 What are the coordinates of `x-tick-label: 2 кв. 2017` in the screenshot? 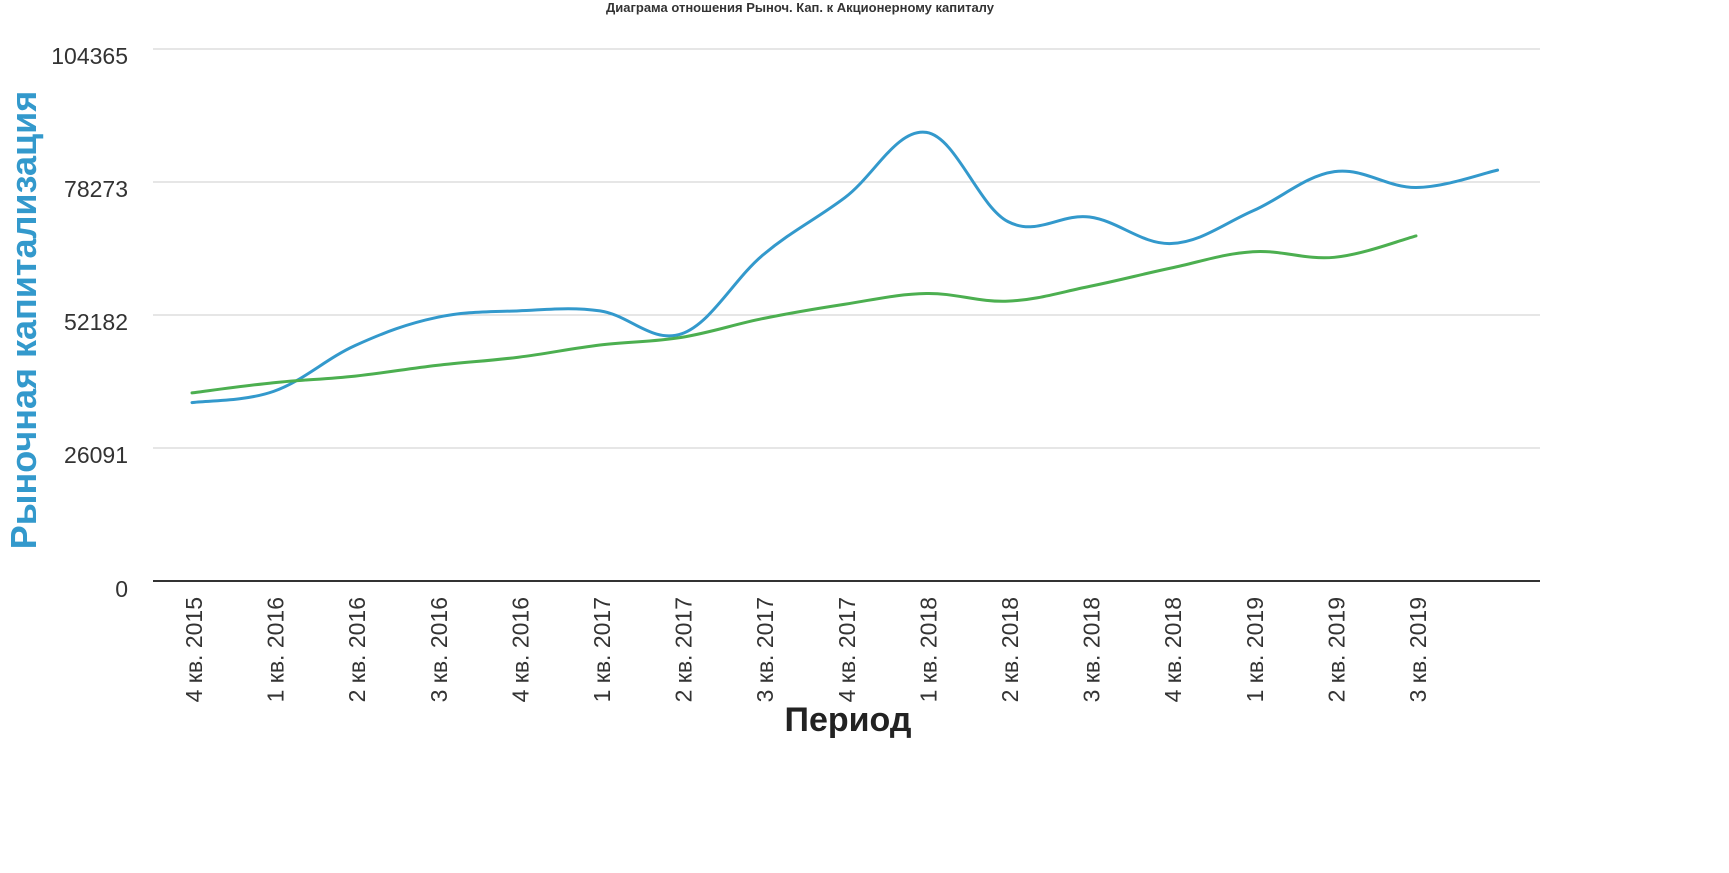 It's located at (684, 649).